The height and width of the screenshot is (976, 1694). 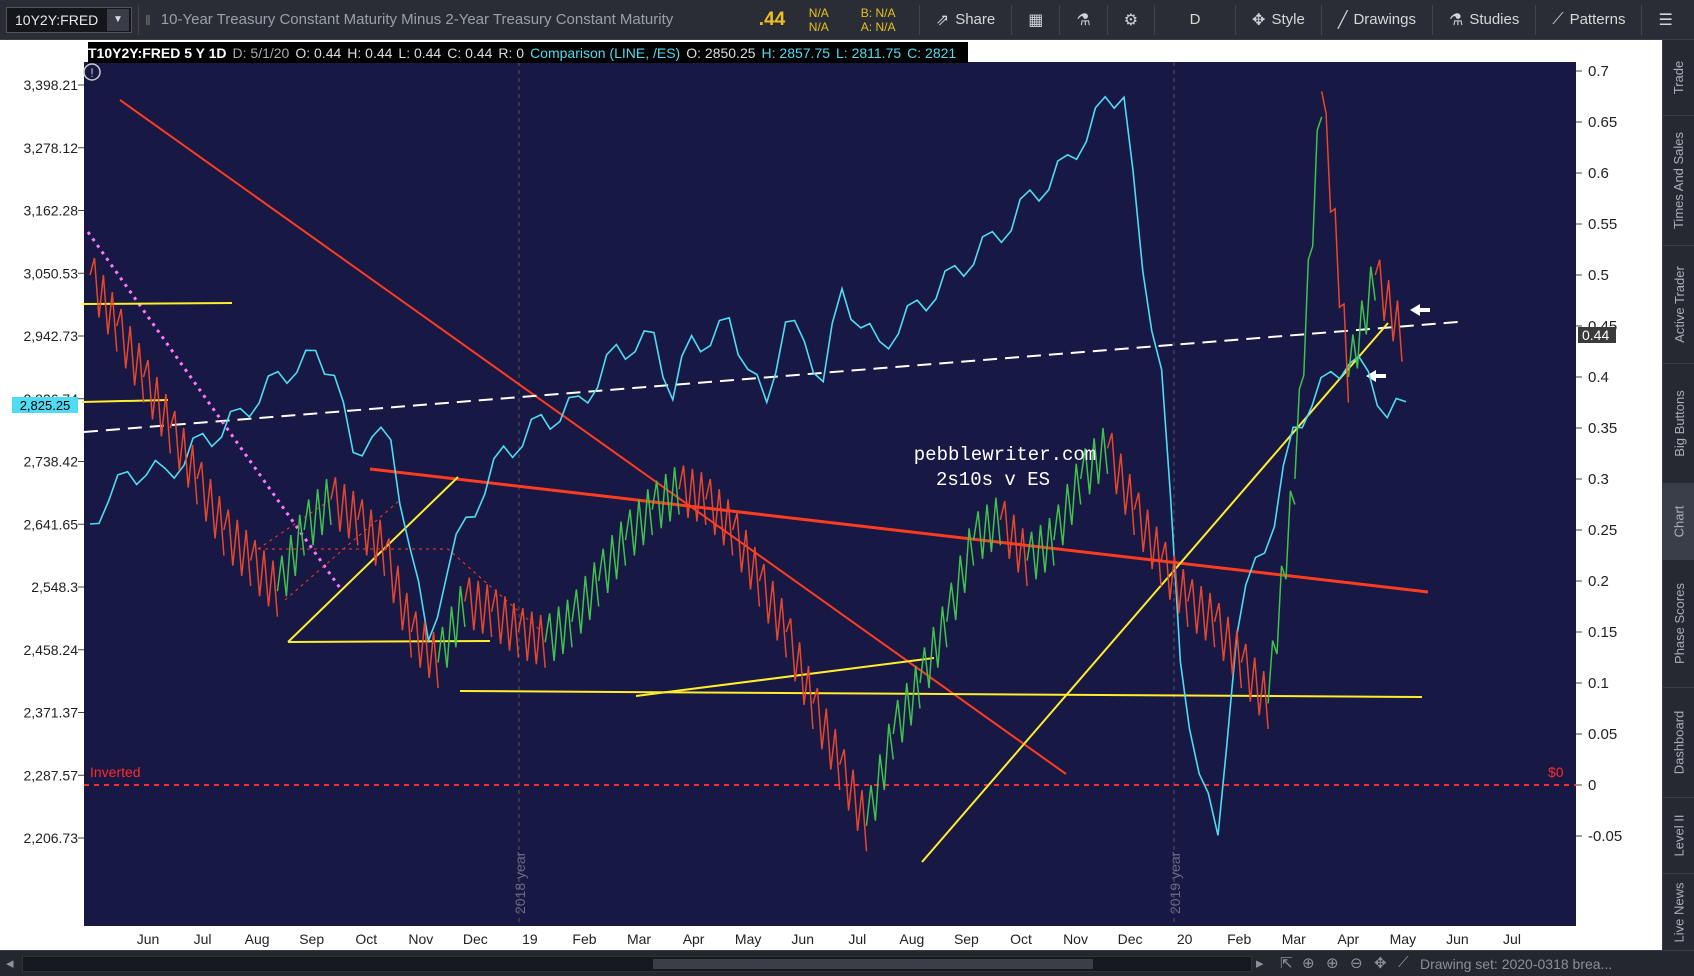 What do you see at coordinates (942, 20) in the screenshot?
I see `share-icon: ⇗` at bounding box center [942, 20].